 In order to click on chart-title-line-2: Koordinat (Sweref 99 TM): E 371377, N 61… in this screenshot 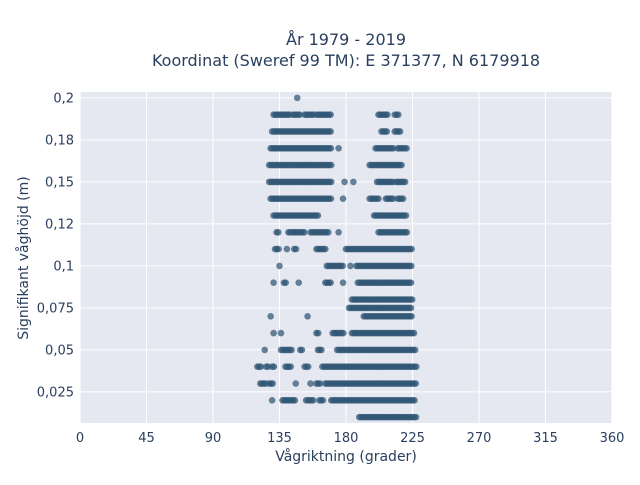, I will do `click(346, 60)`.